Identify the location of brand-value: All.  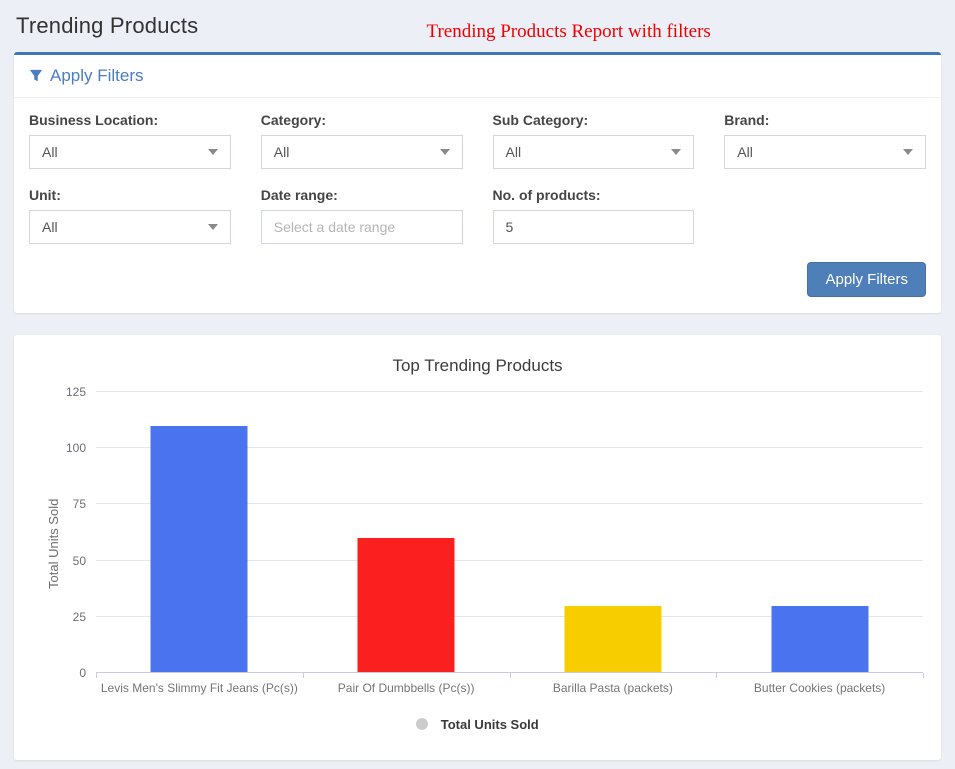
(745, 152).